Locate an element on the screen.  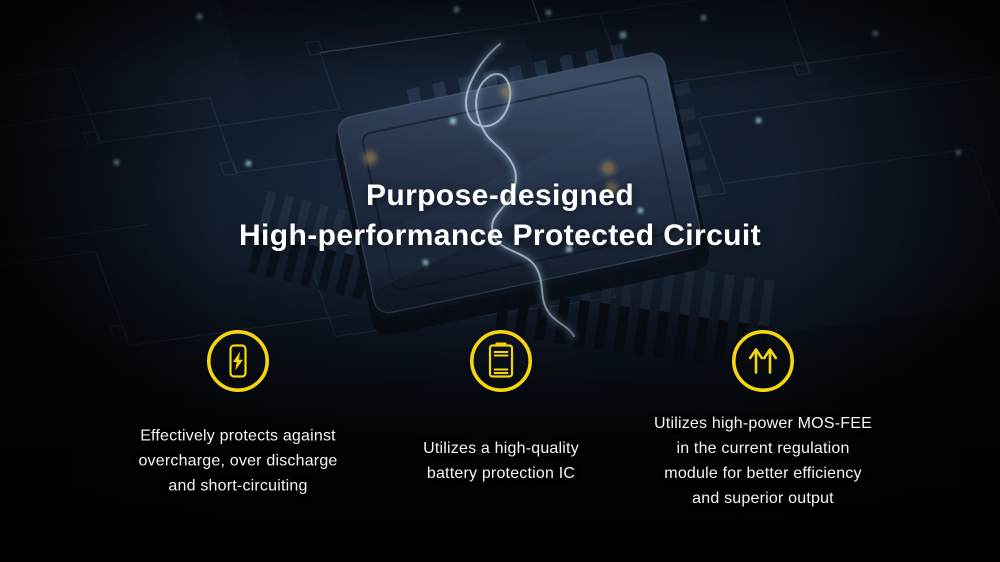
battery-protection-icon is located at coordinates (501, 361).